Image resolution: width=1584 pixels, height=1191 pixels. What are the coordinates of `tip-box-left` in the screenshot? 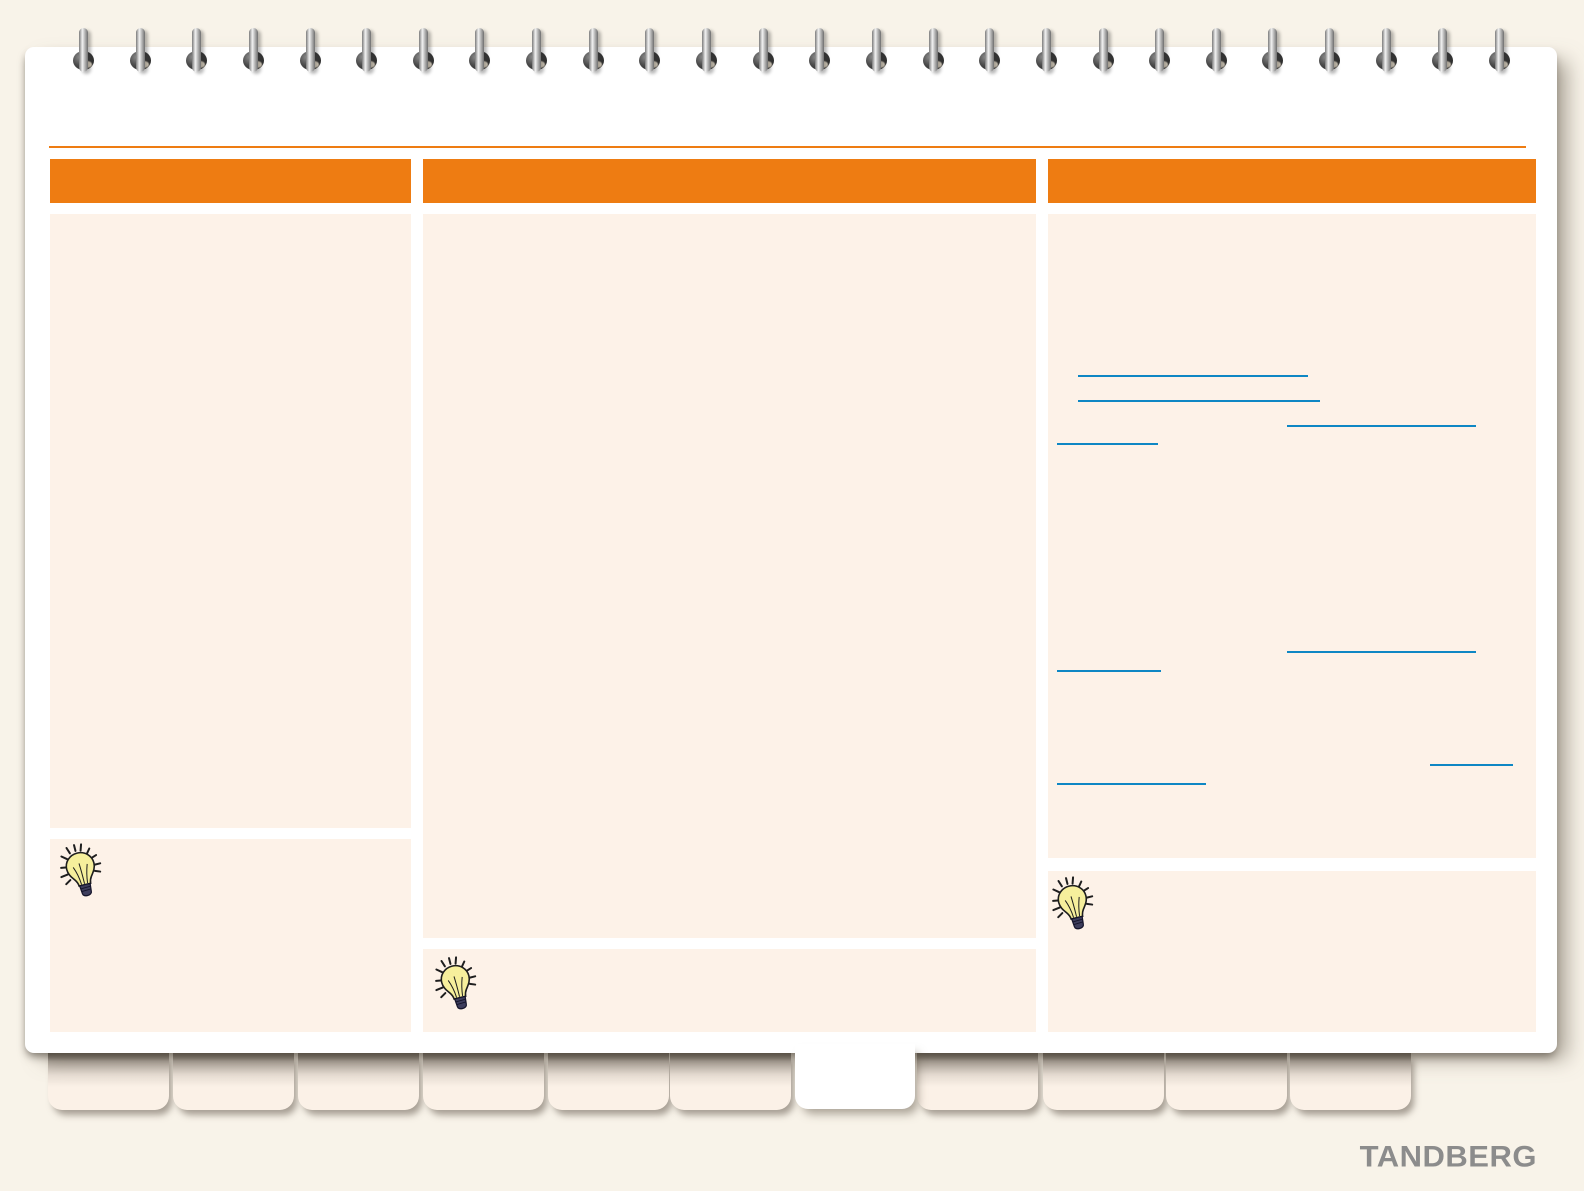 It's located at (230, 935).